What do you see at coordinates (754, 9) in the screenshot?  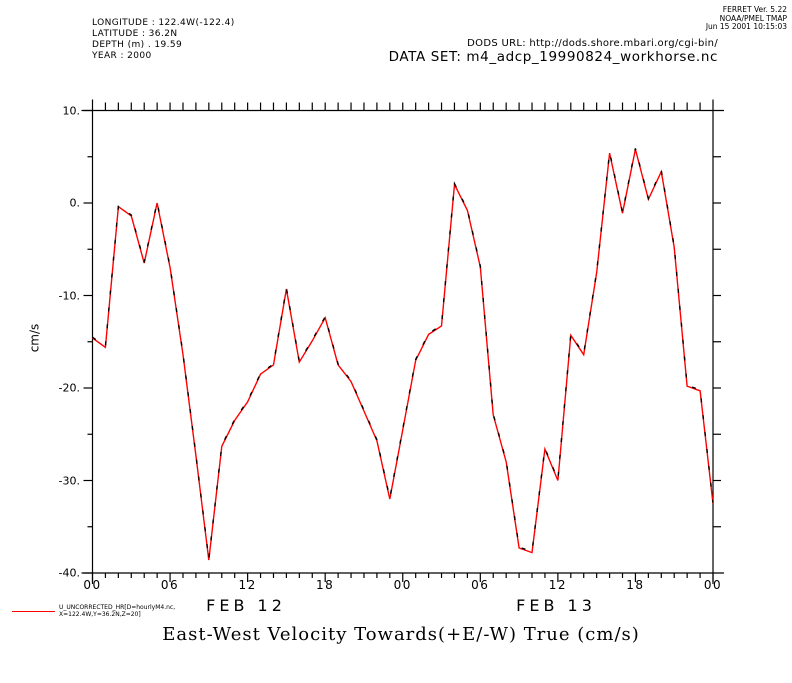 I see `ferret-version: FERRET Ver. 5.22` at bounding box center [754, 9].